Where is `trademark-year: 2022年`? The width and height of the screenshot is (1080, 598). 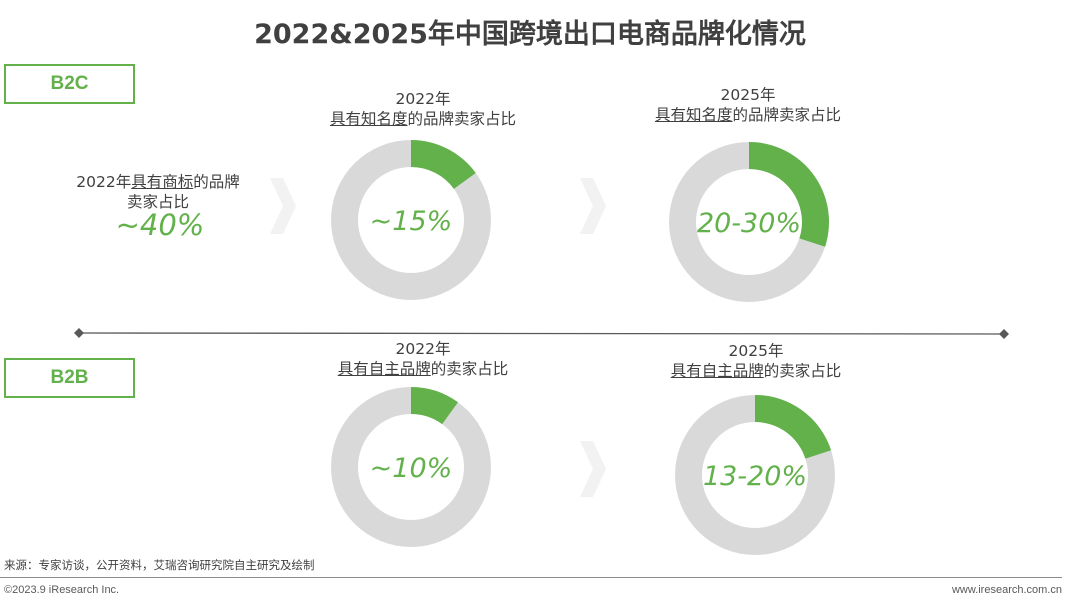 trademark-year: 2022年 is located at coordinates (104, 182).